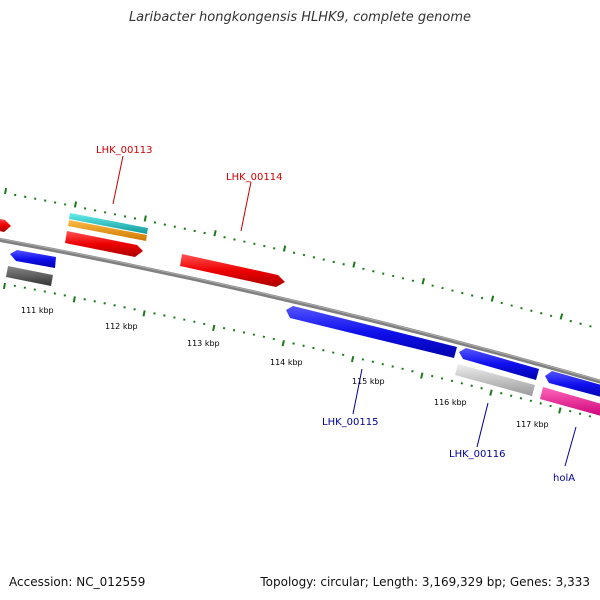  Describe the element at coordinates (564, 478) in the screenshot. I see `gene-label-hola: holA` at that location.